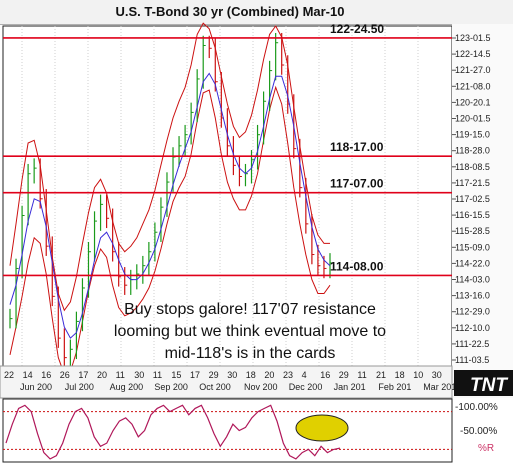 Image resolution: width=513 pixels, height=464 pixels. I want to click on x-axis-band, so click(226, 382).